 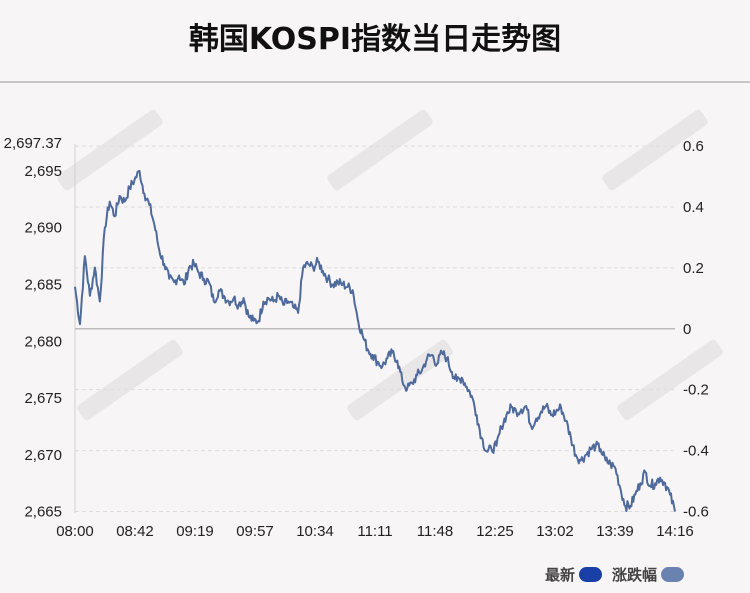 What do you see at coordinates (696, 511) in the screenshot?
I see `right-tick-label: -0.6` at bounding box center [696, 511].